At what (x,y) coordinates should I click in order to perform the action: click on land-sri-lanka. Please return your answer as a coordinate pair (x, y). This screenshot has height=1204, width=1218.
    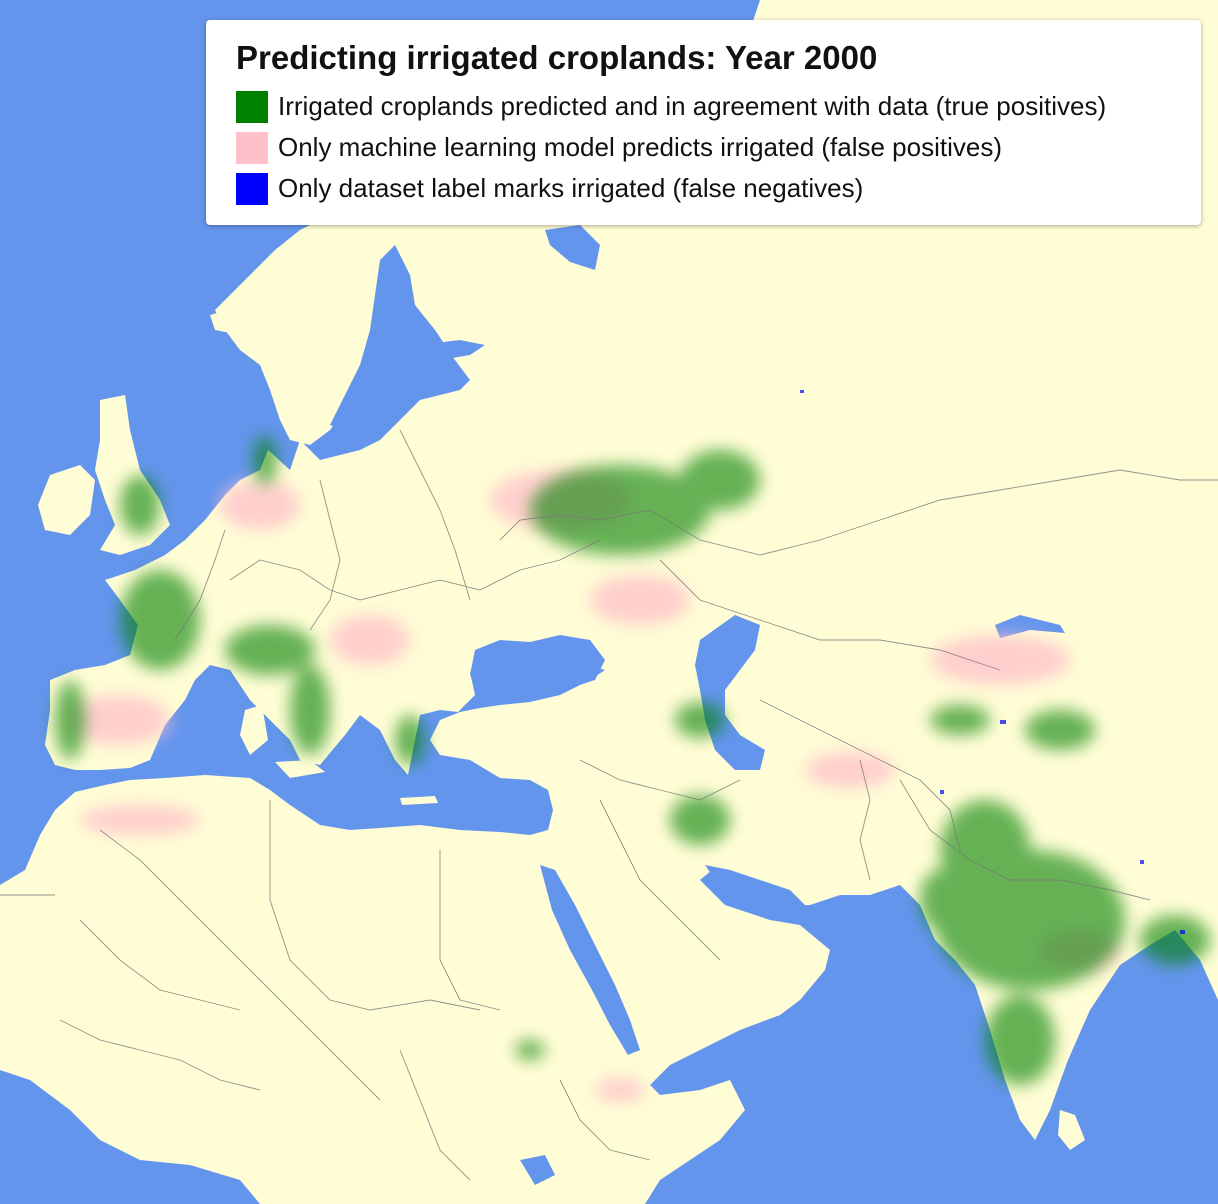
    Looking at the image, I should click on (1071, 1130).